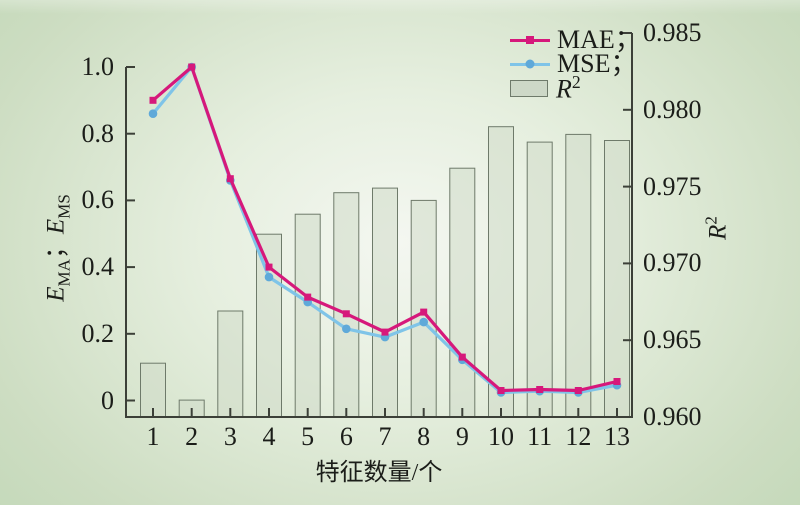 The width and height of the screenshot is (800, 505). I want to click on legend: MAE； MSE； R2, so click(574, 64).